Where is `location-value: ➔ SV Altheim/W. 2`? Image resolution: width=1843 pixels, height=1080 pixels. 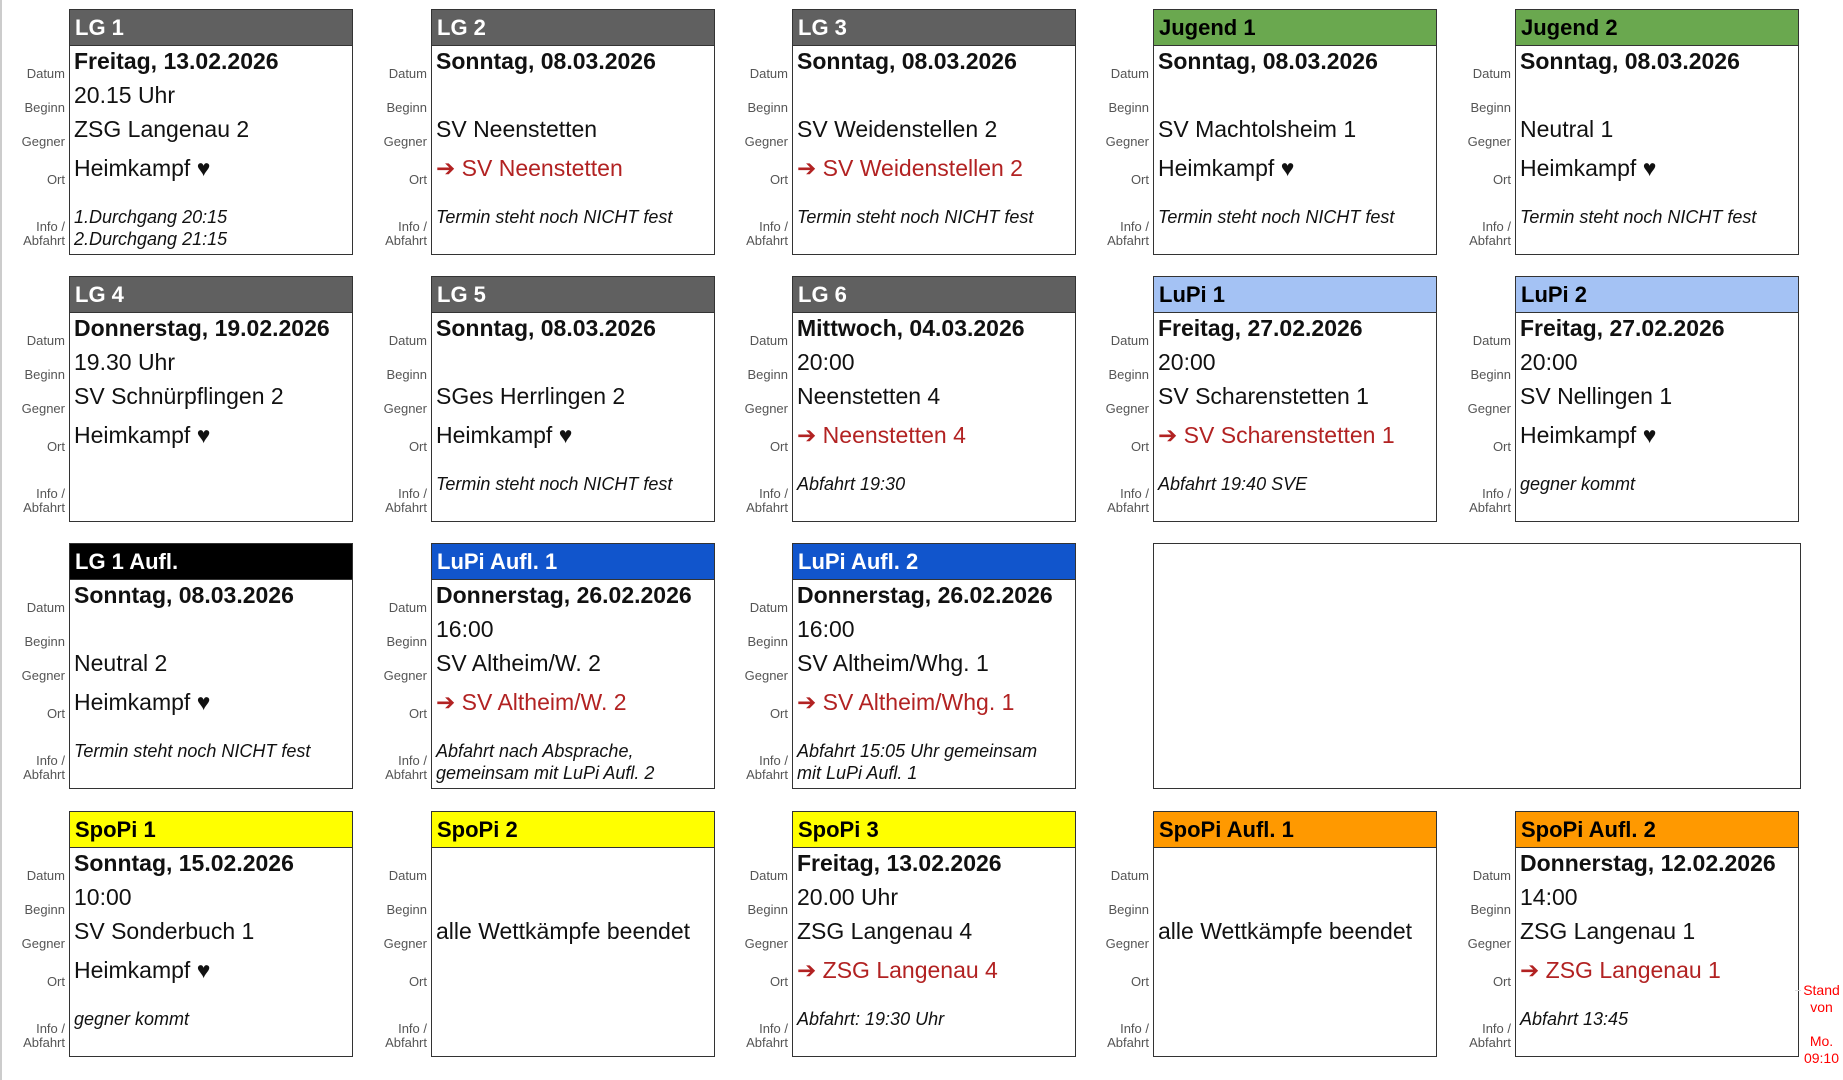
location-value: ➔ SV Altheim/W. 2 is located at coordinates (531, 702).